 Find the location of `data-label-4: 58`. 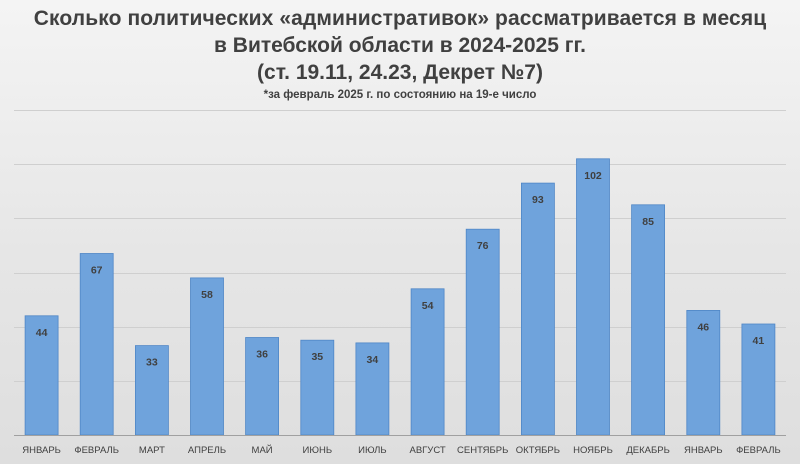

data-label-4: 58 is located at coordinates (207, 295).